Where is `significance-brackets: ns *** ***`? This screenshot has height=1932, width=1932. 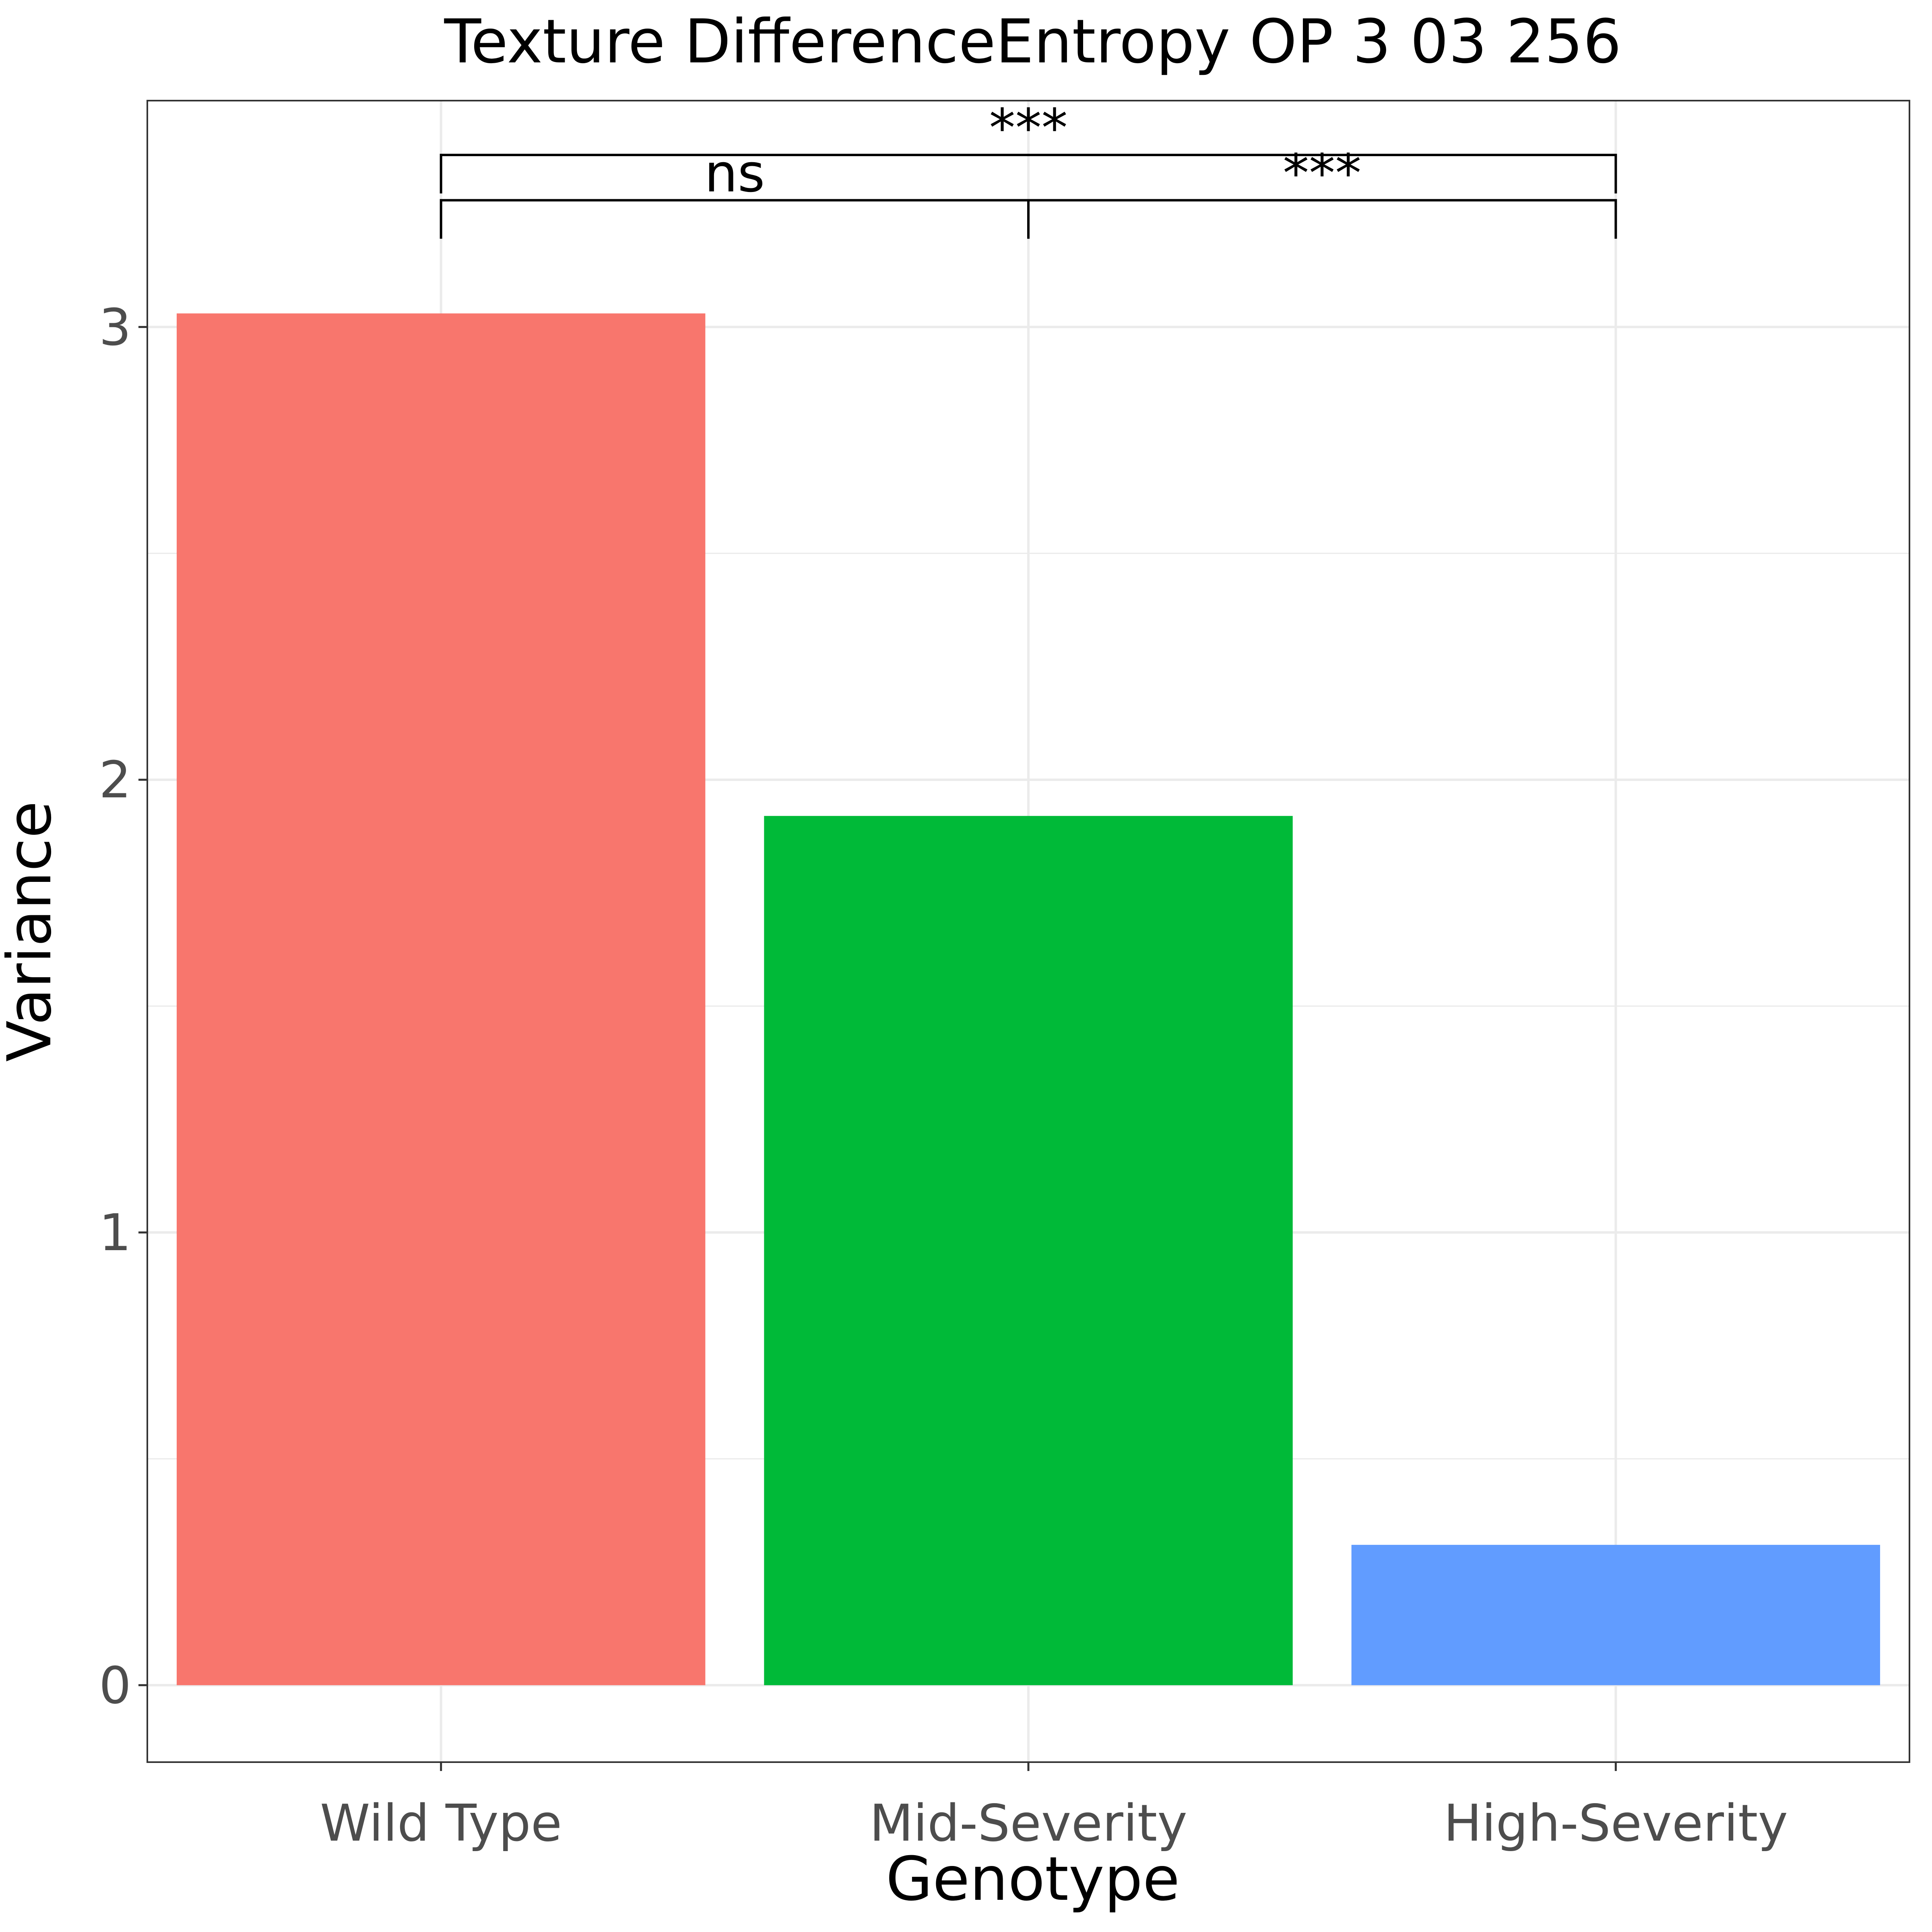 significance-brackets: ns *** *** is located at coordinates (1028, 168).